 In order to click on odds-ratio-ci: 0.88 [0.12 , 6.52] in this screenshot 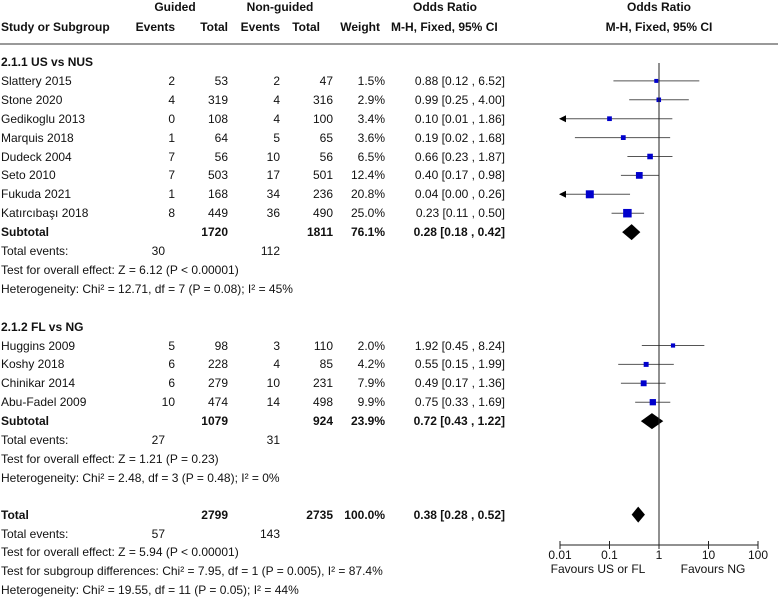, I will do `click(459, 80)`.